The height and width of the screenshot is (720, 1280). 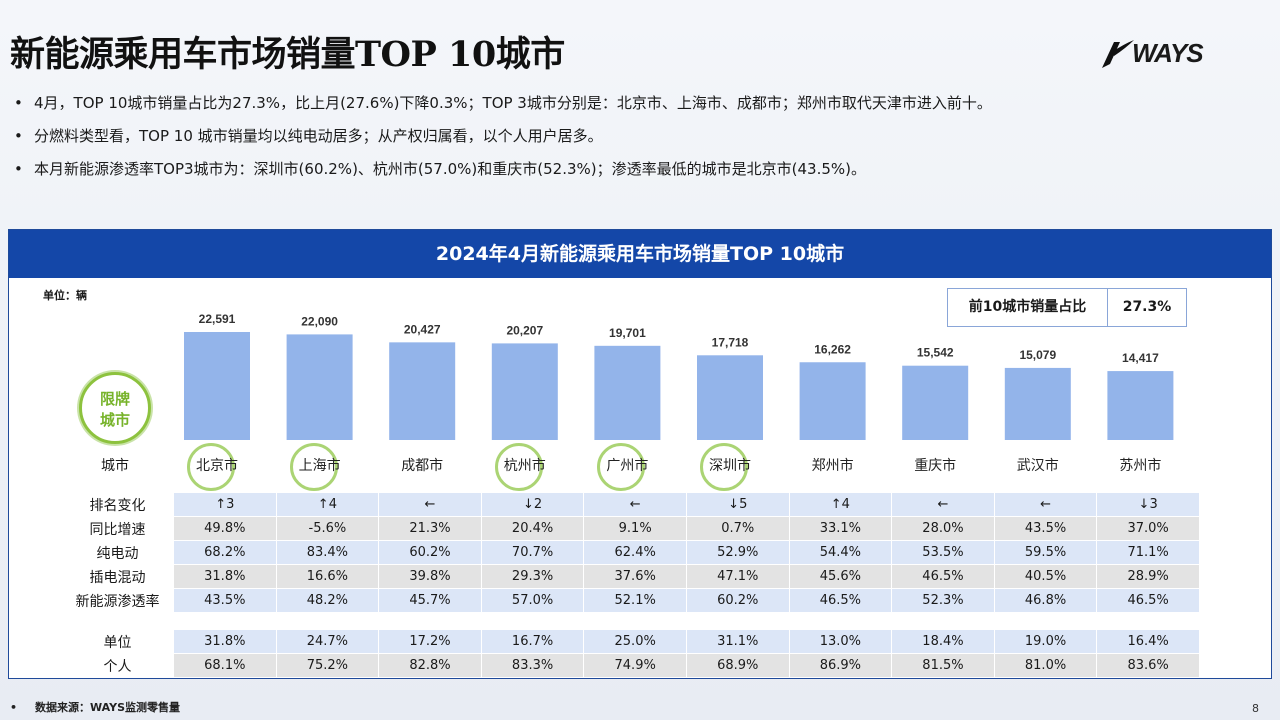 I want to click on table-cell: 68.9%, so click(x=737, y=665).